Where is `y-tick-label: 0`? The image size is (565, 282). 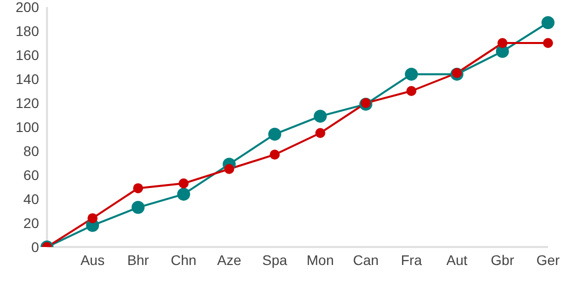 y-tick-label: 0 is located at coordinates (35, 246).